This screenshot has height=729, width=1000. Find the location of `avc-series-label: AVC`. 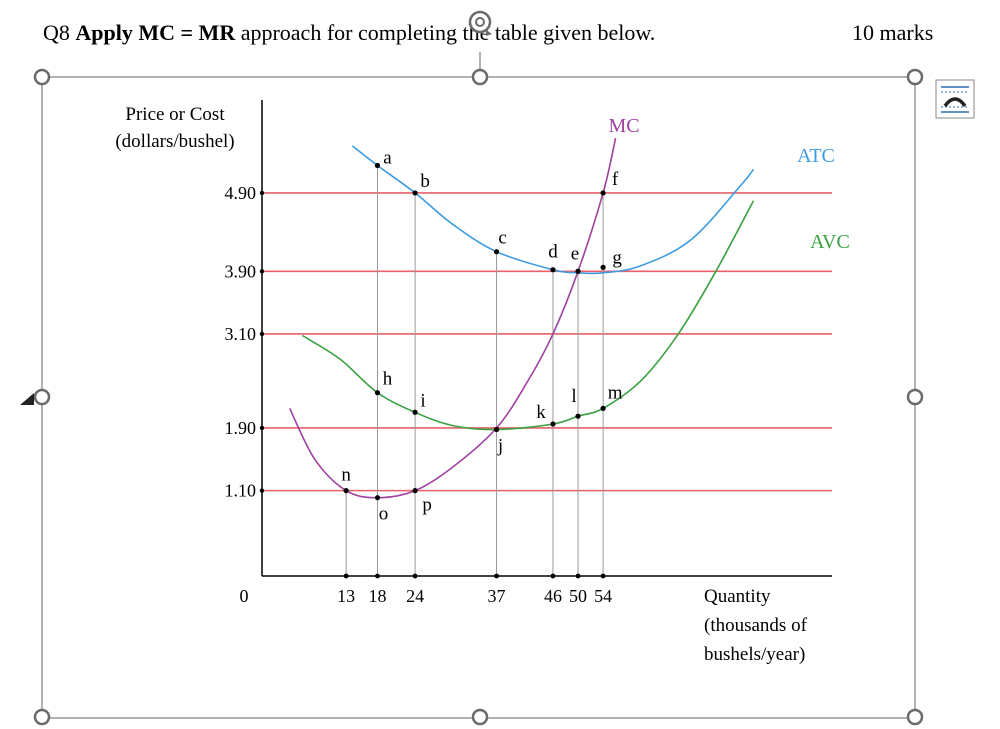

avc-series-label: AVC is located at coordinates (830, 242).